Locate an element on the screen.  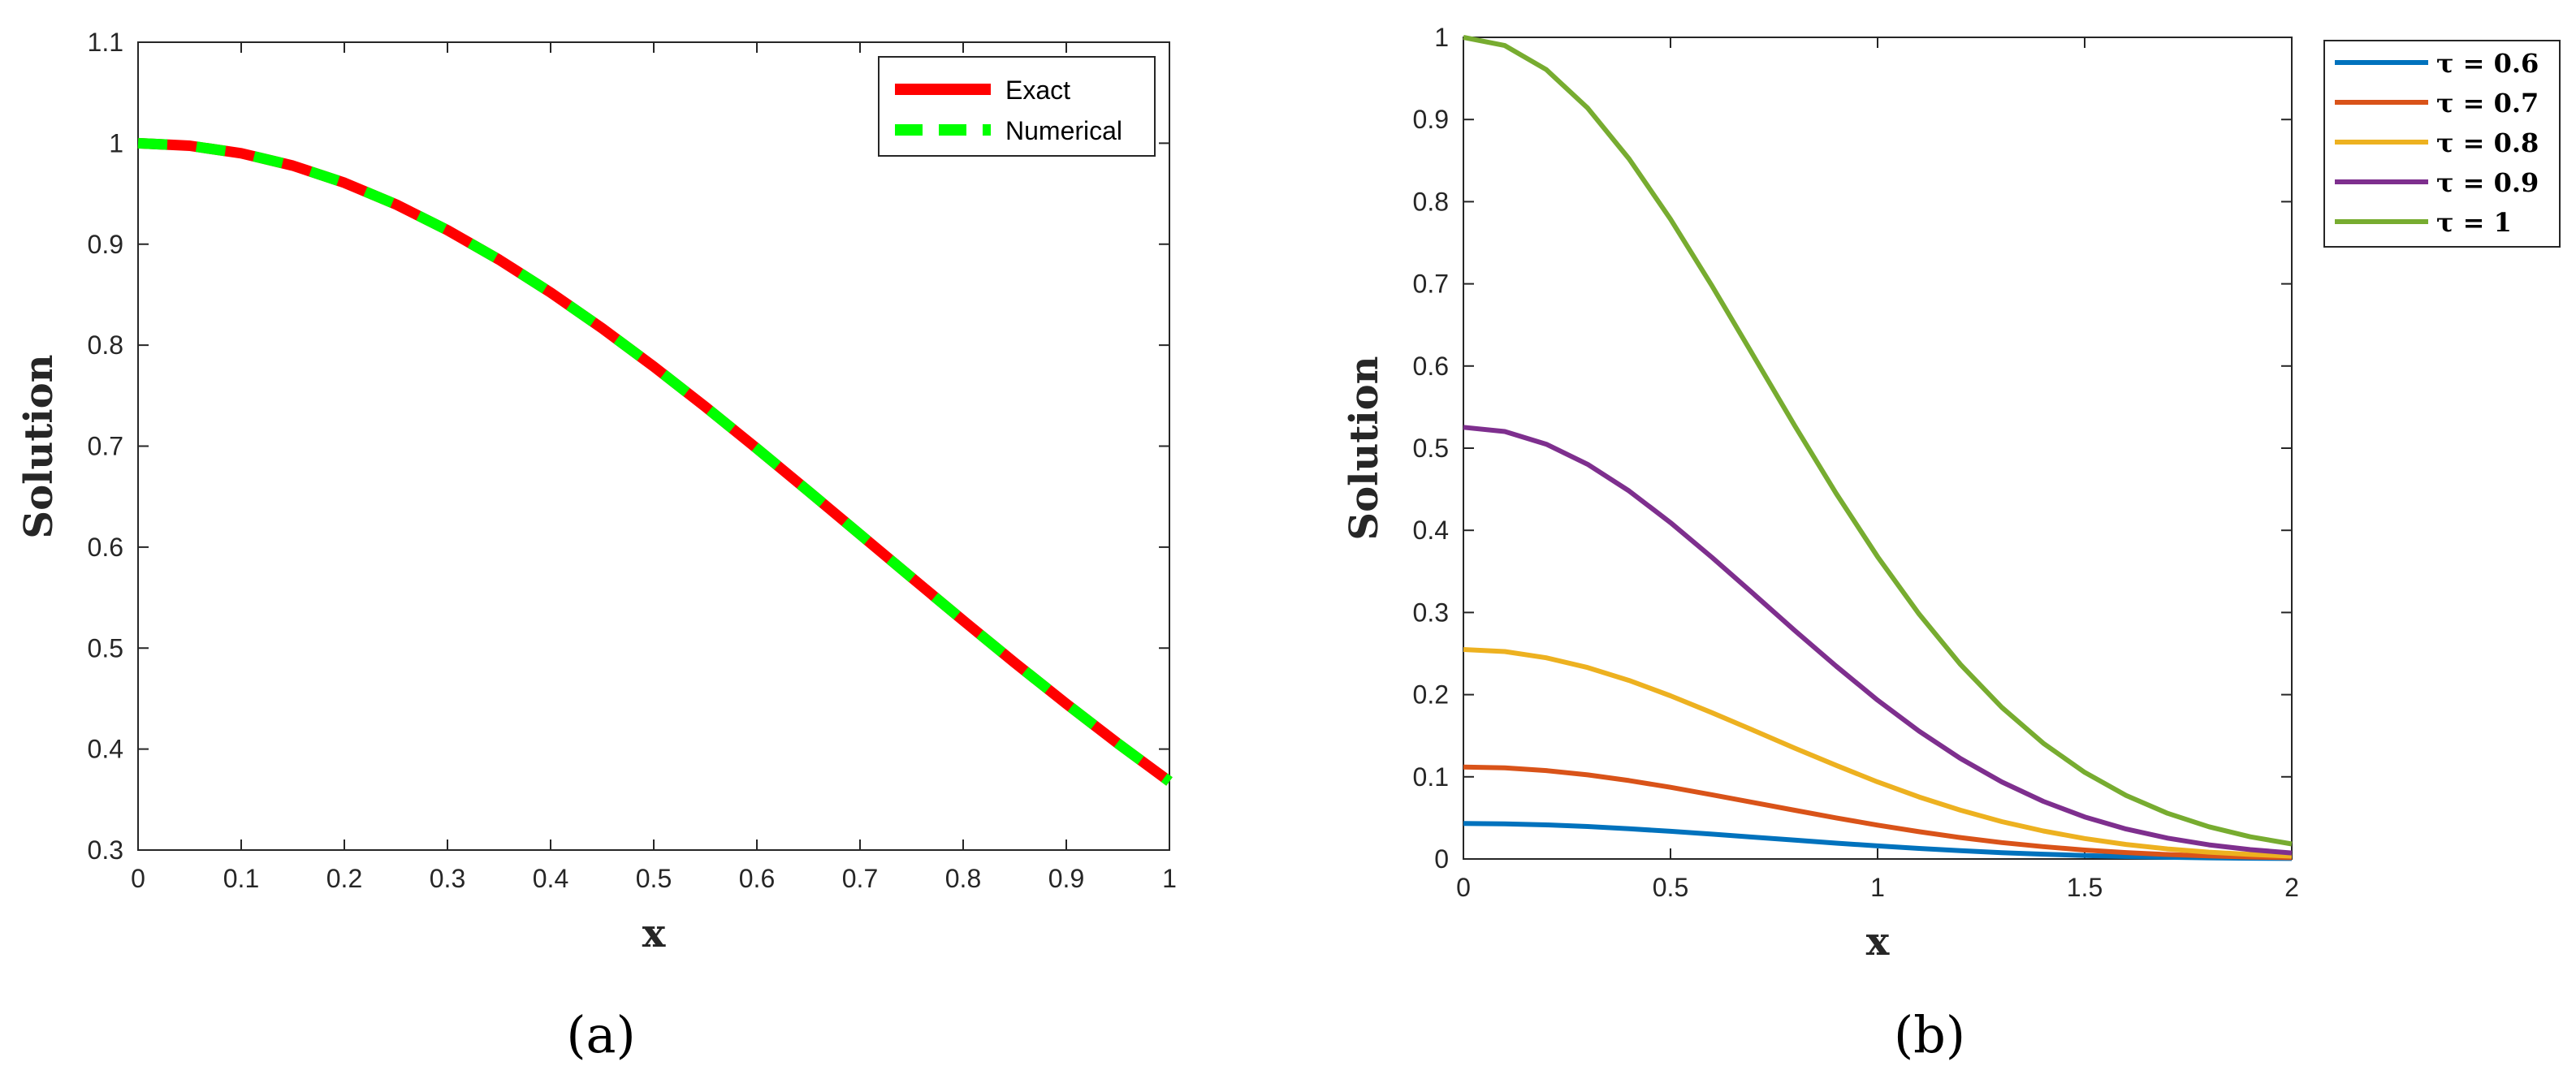
panel-a-x-tick-label: 0.2 is located at coordinates (344, 879).